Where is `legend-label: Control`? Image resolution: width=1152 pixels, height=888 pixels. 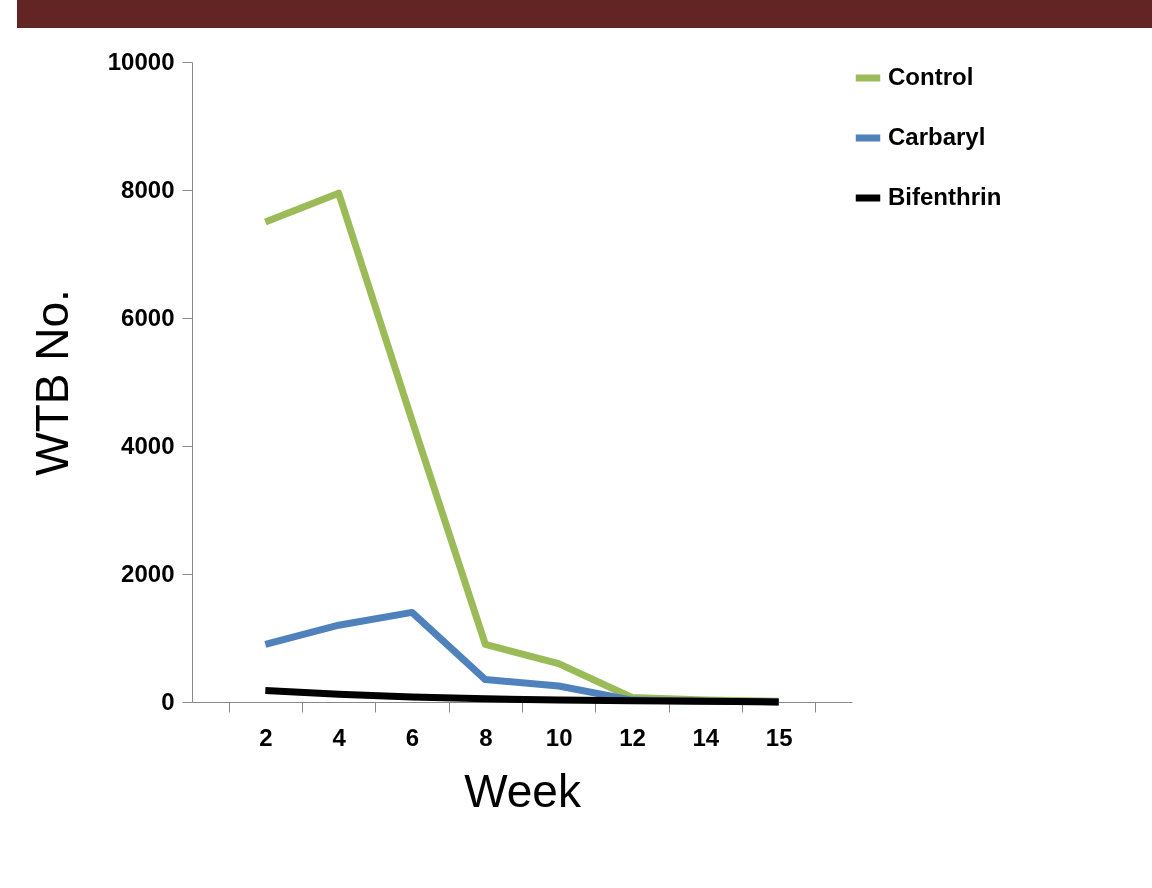
legend-label: Control is located at coordinates (931, 76).